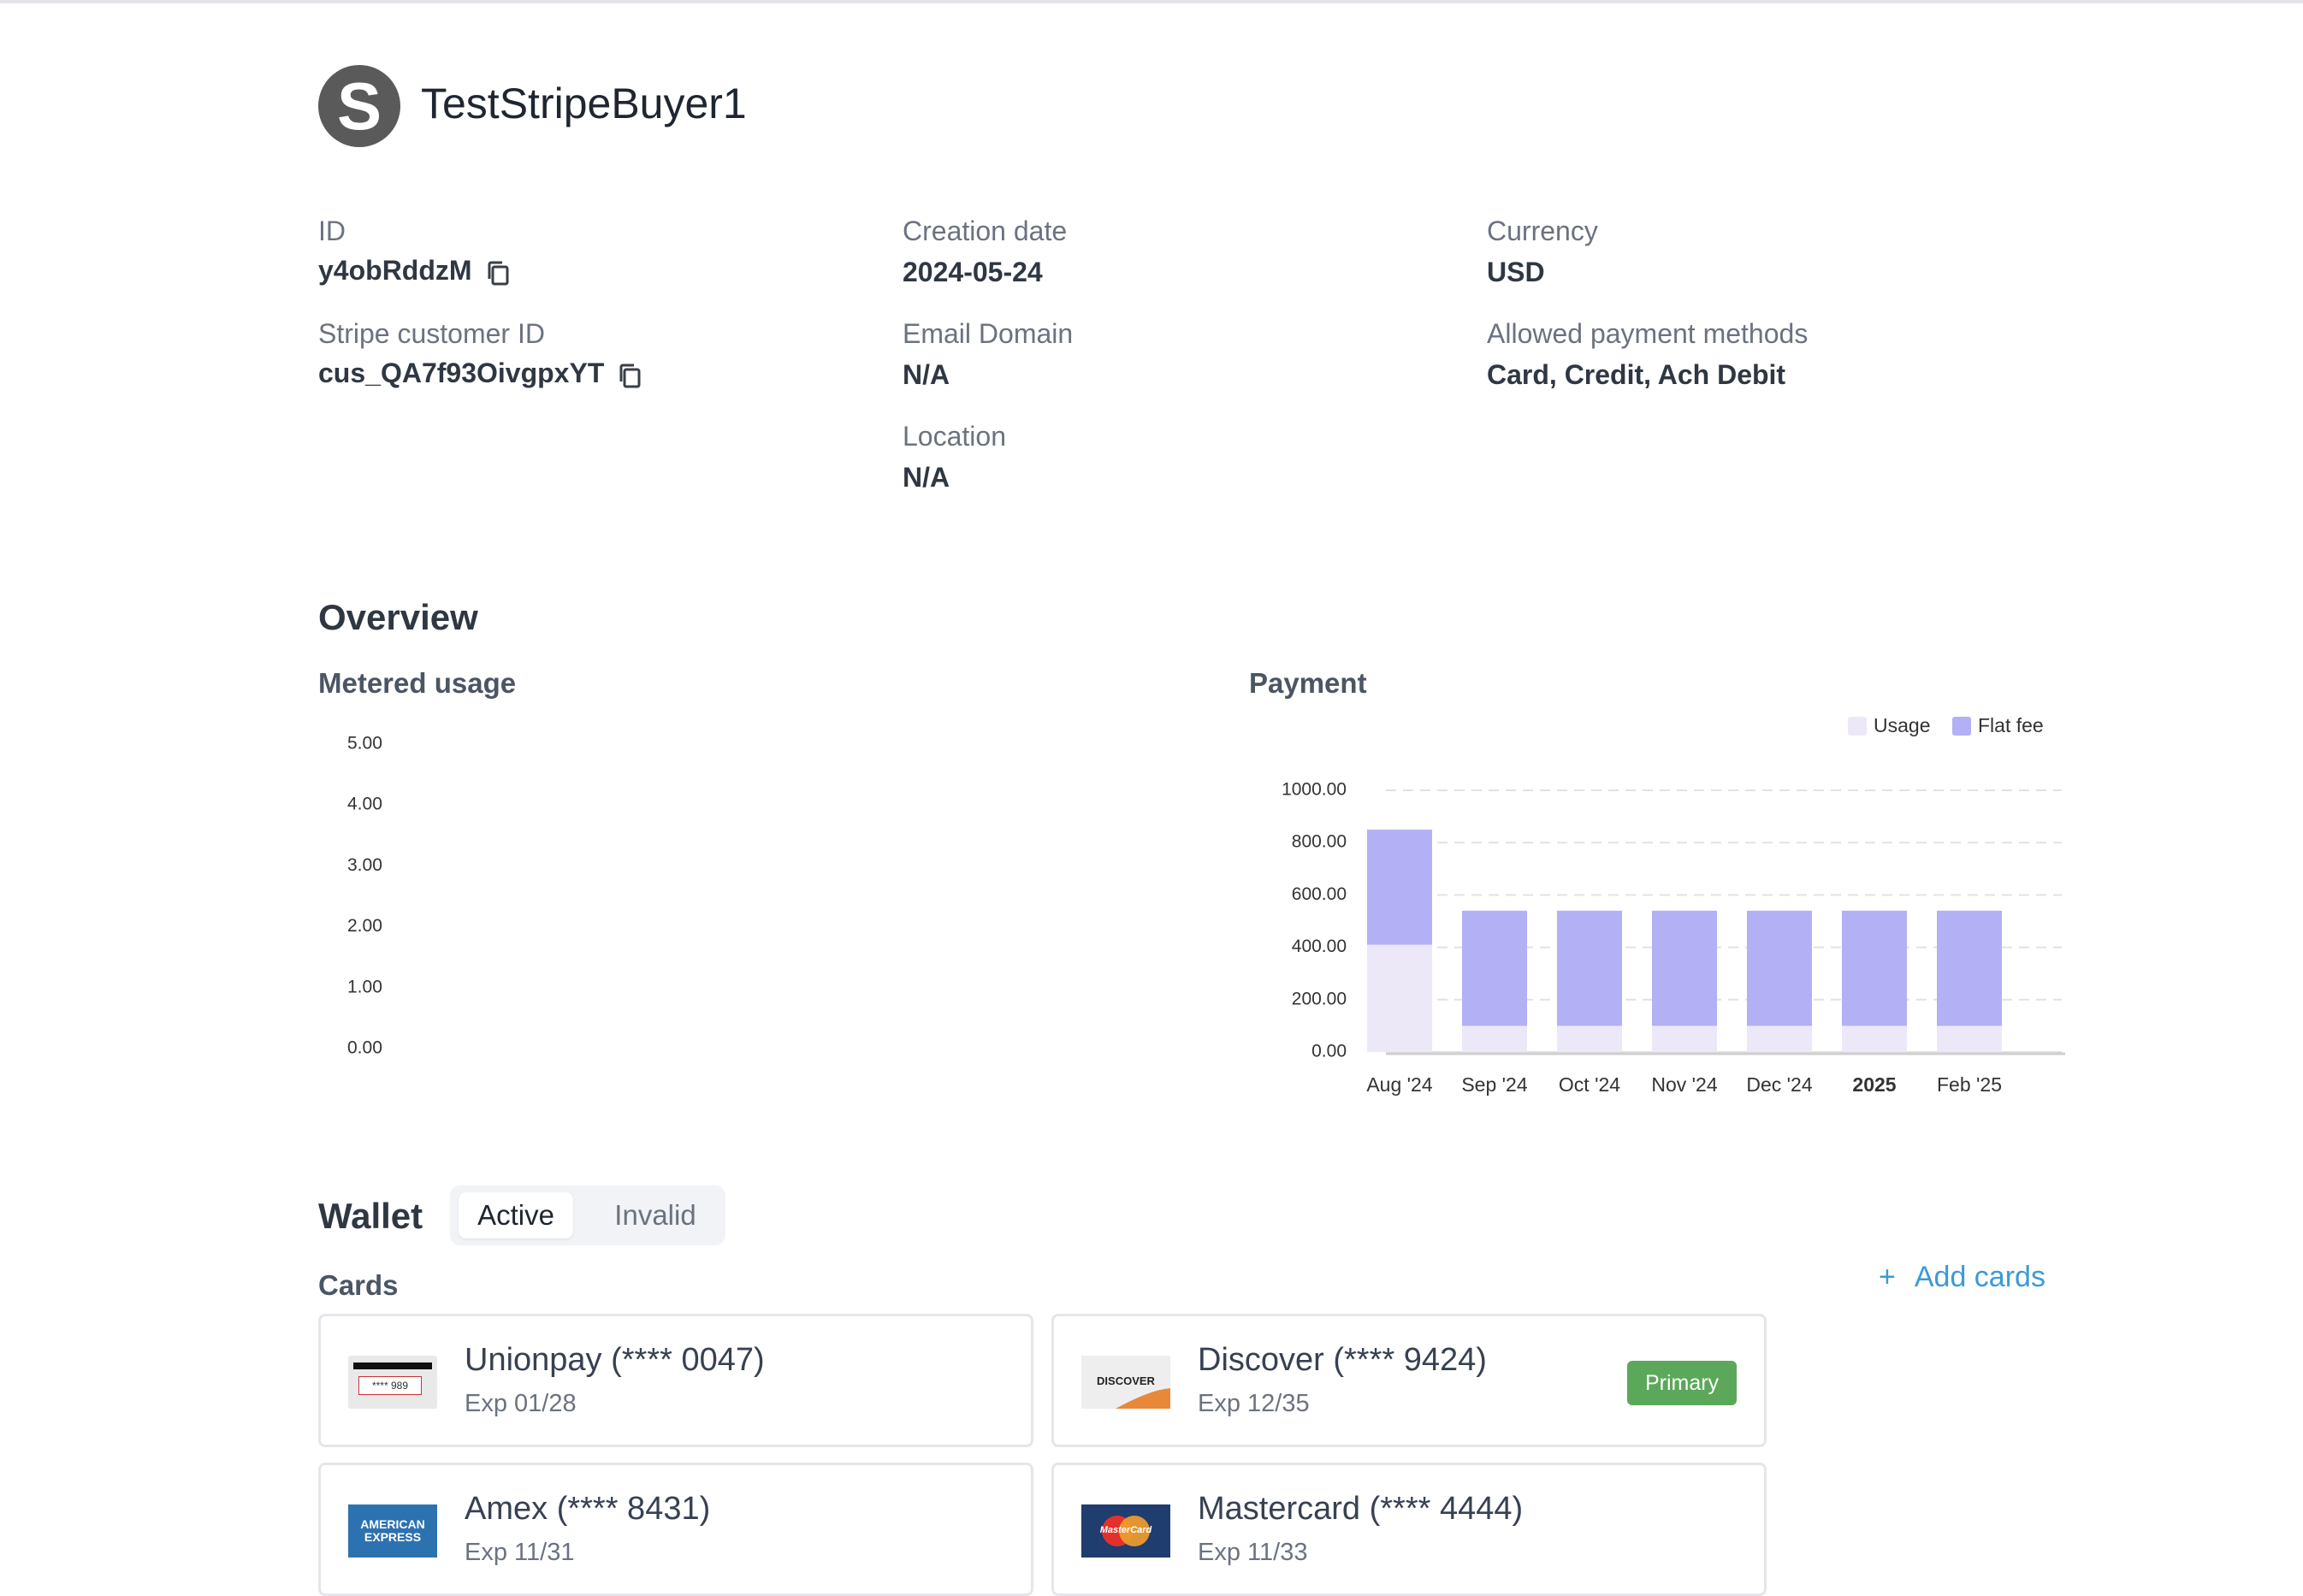  Describe the element at coordinates (516, 1215) in the screenshot. I see `tab-active: Active` at that location.